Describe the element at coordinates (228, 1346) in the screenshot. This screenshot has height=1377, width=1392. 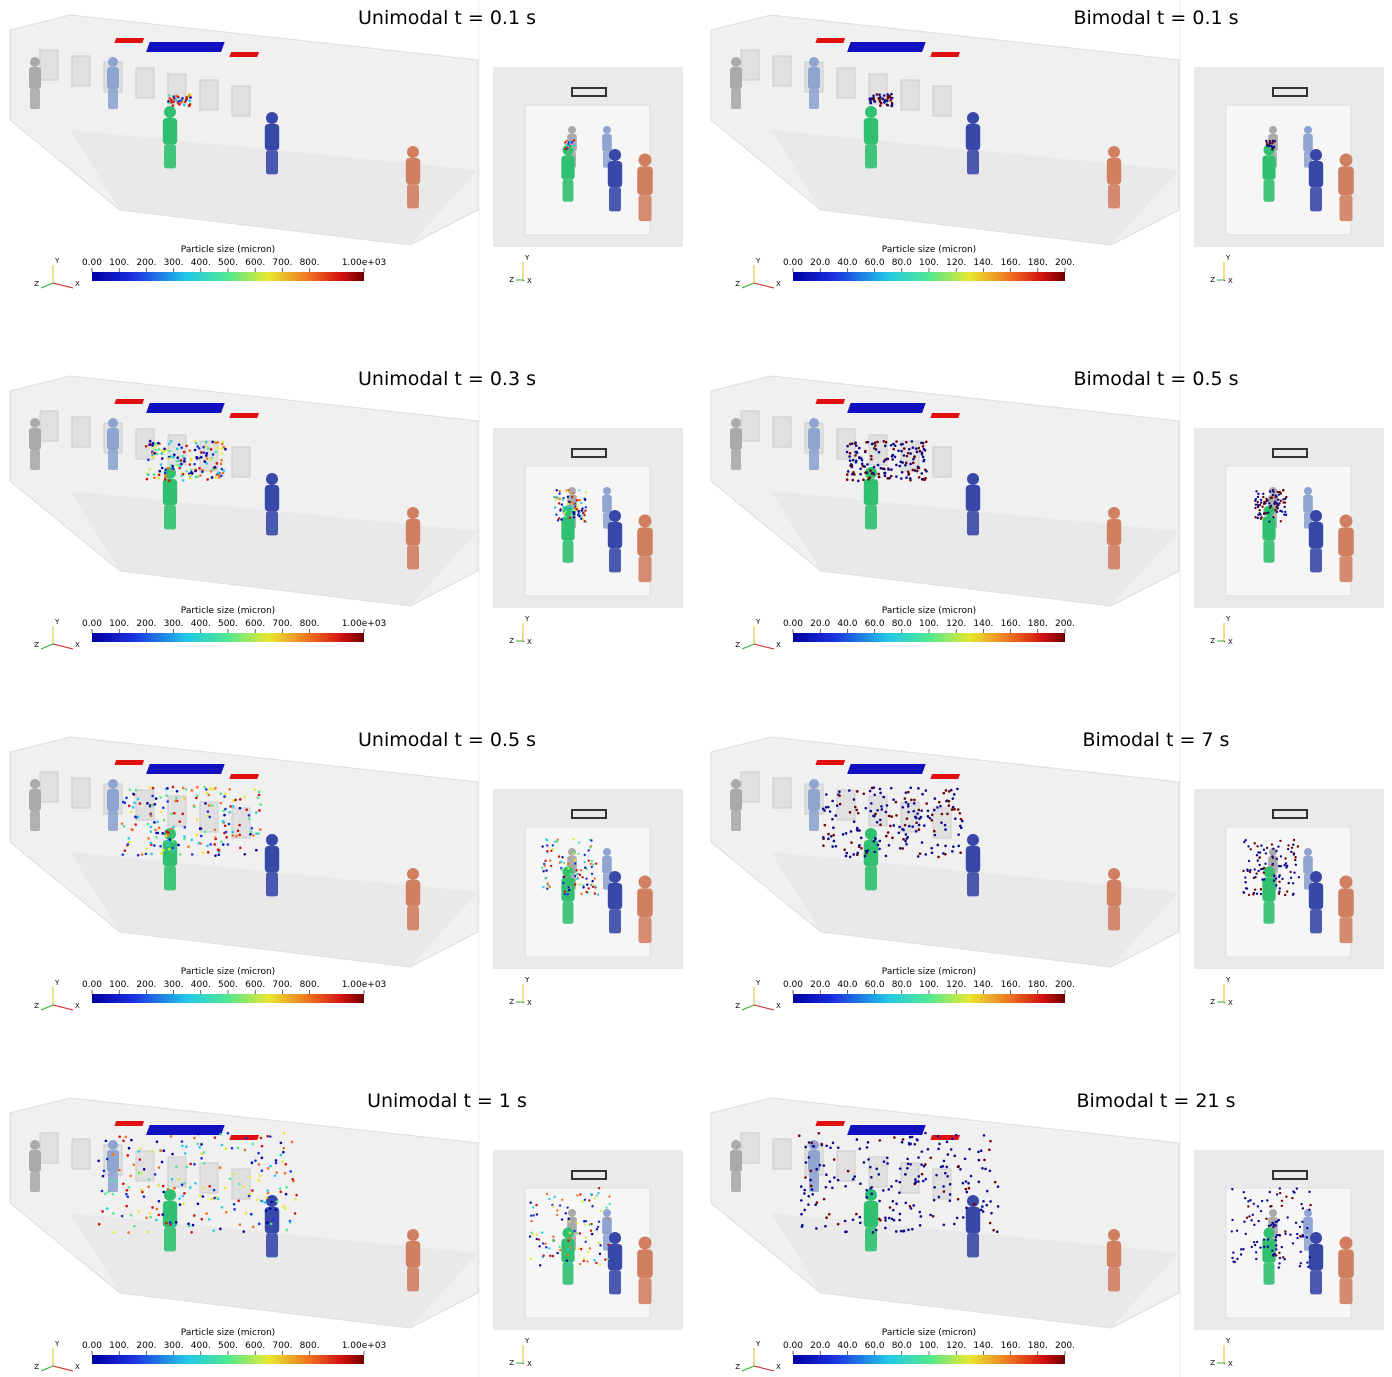
I see `colorbar-tick-label: 500.` at that location.